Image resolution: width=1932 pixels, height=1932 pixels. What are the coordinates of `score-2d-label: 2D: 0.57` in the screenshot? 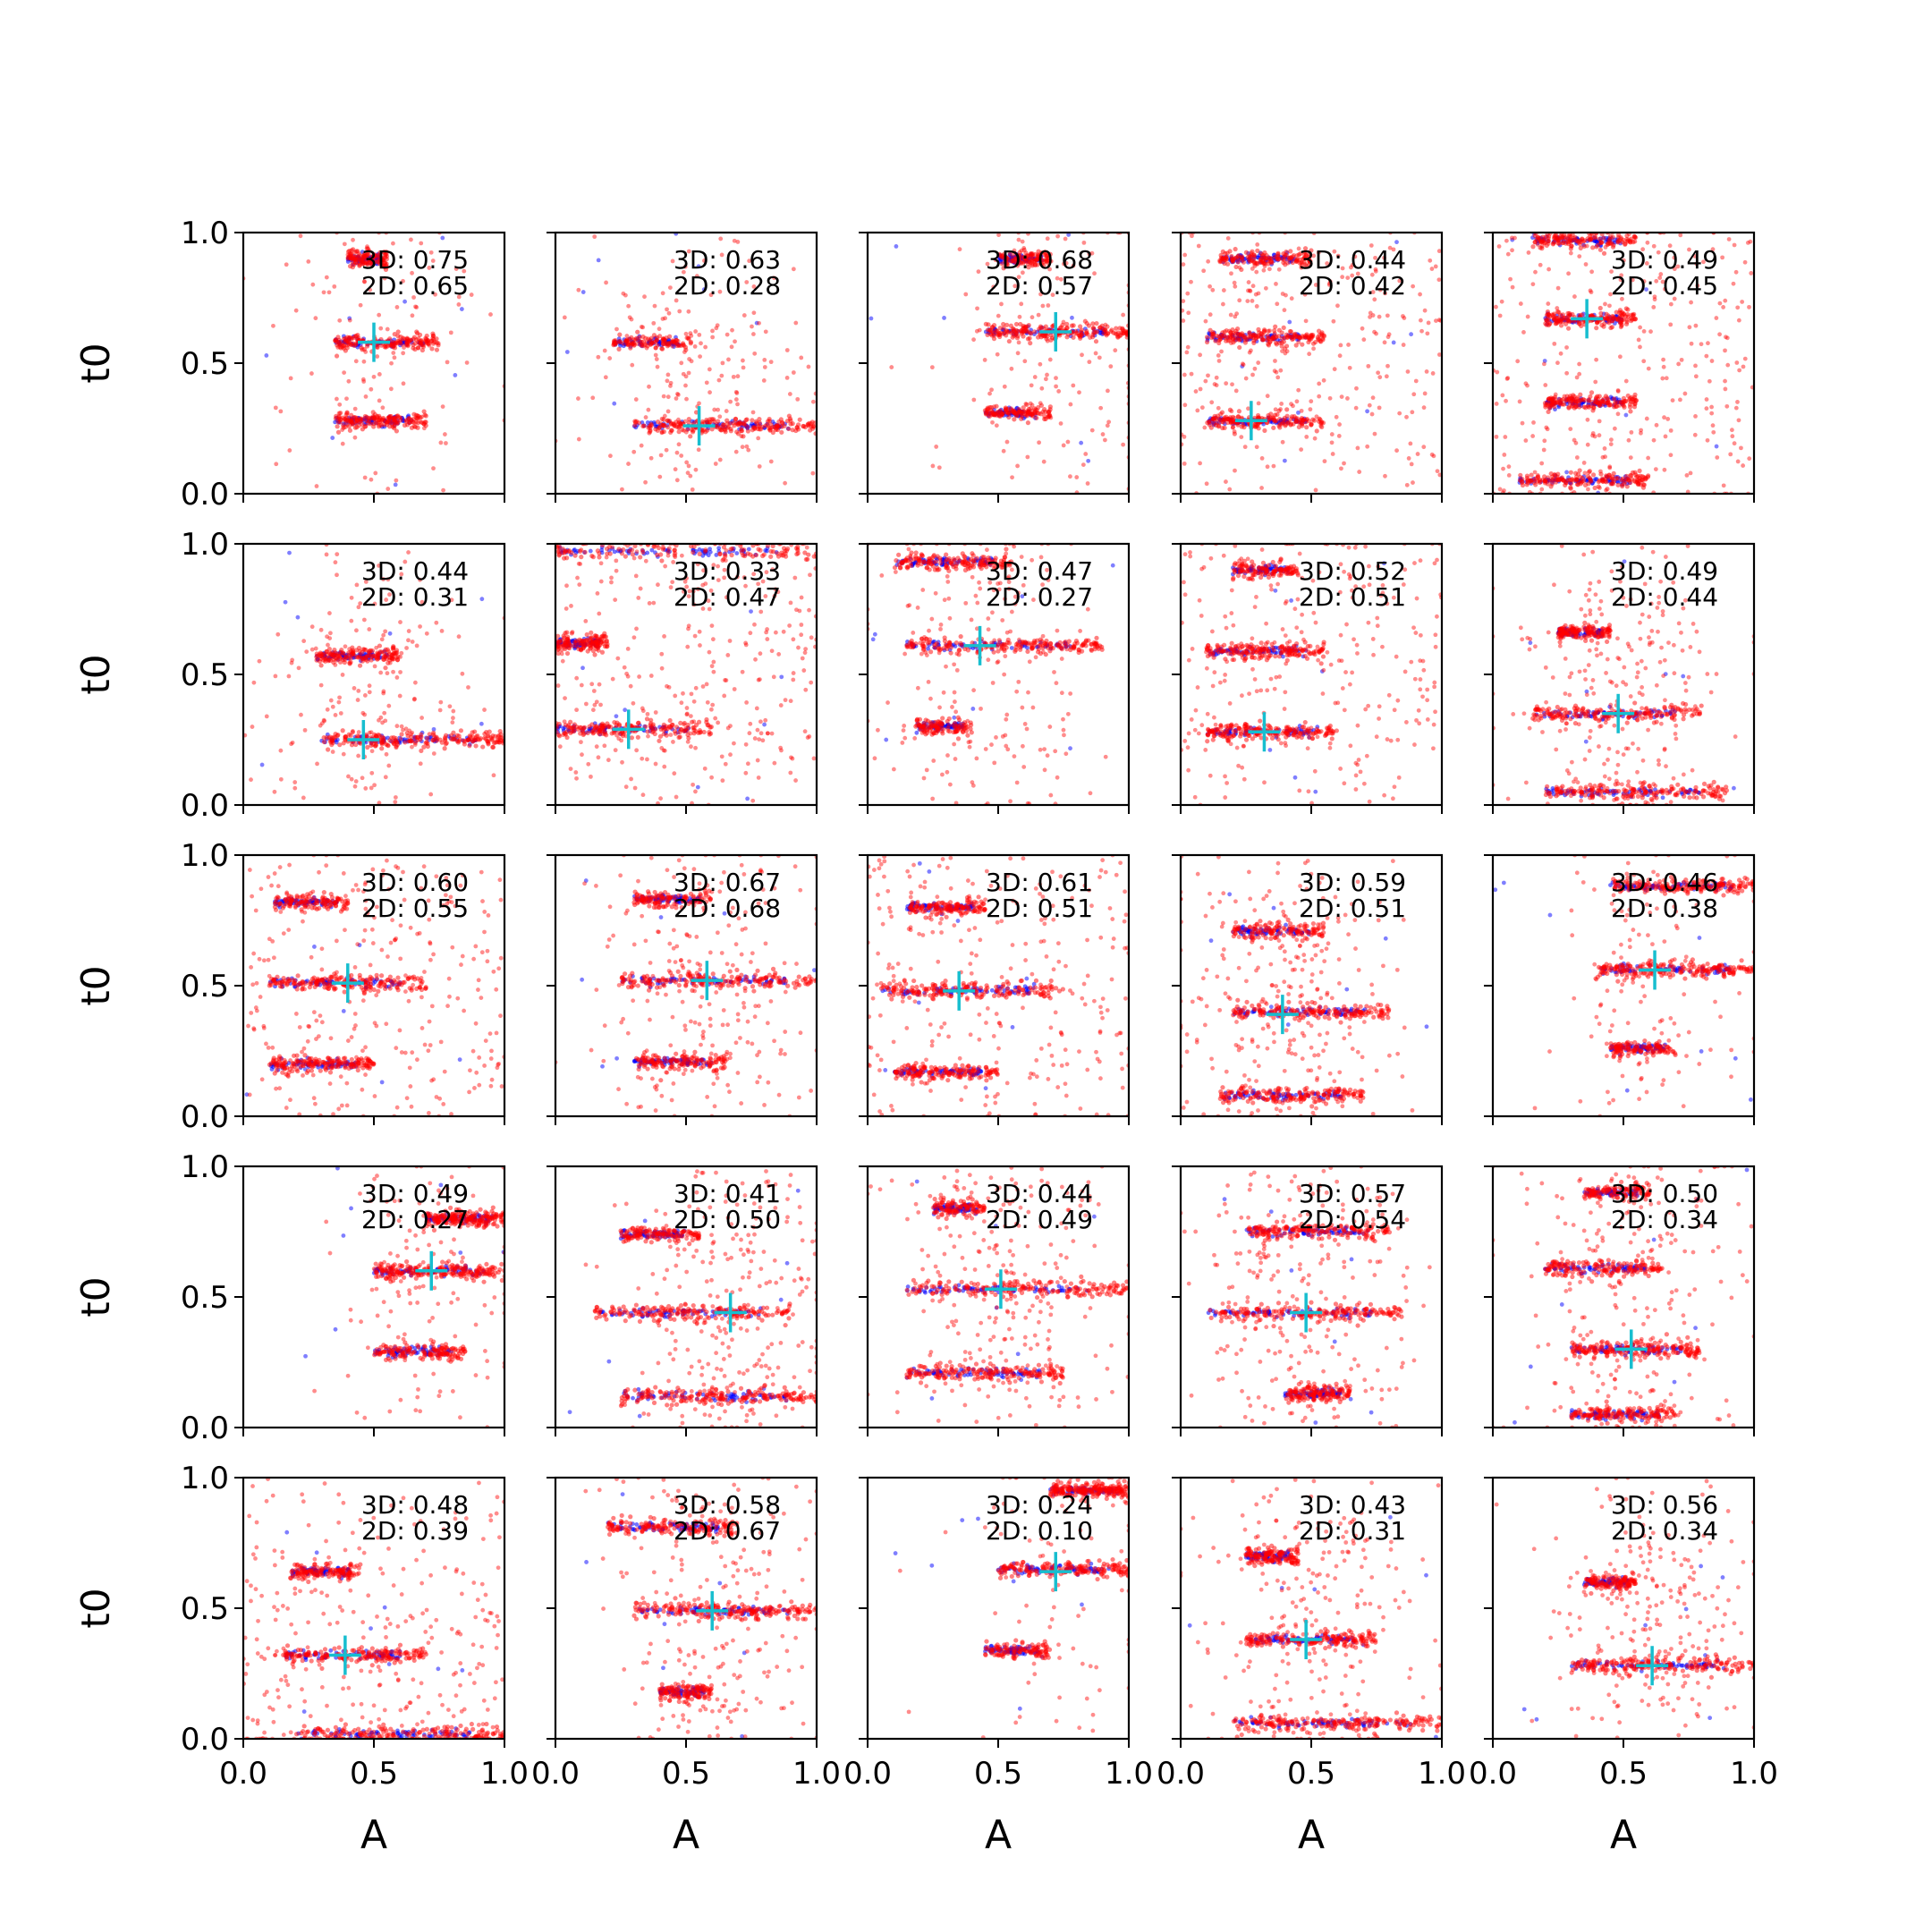 It's located at (1039, 286).